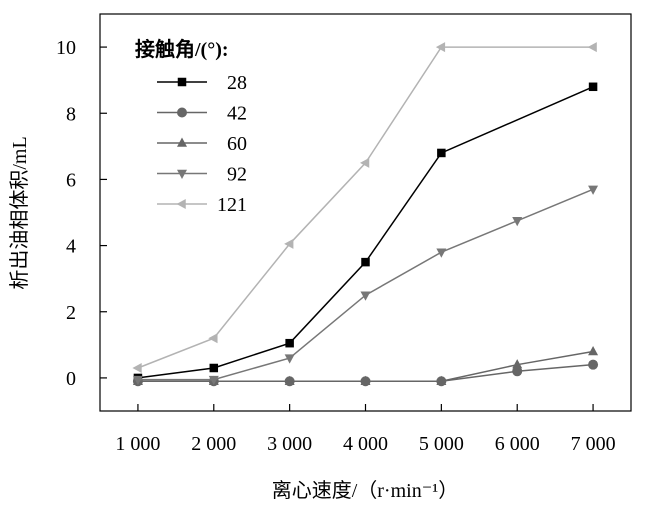  What do you see at coordinates (137, 444) in the screenshot?
I see `x-tick-label: 1 000` at bounding box center [137, 444].